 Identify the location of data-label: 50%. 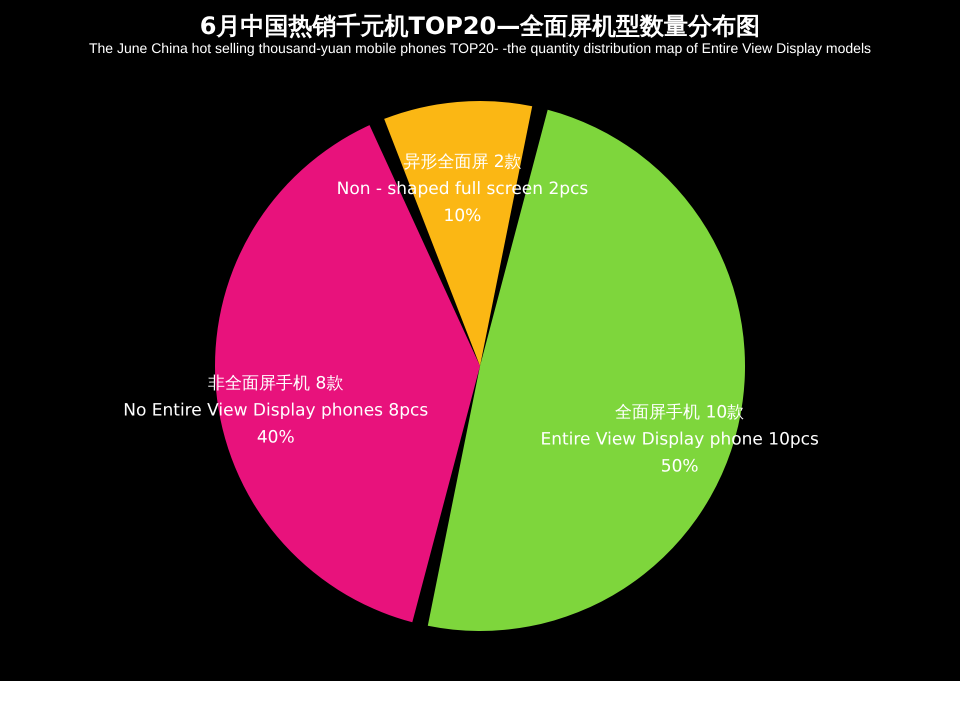
(679, 466).